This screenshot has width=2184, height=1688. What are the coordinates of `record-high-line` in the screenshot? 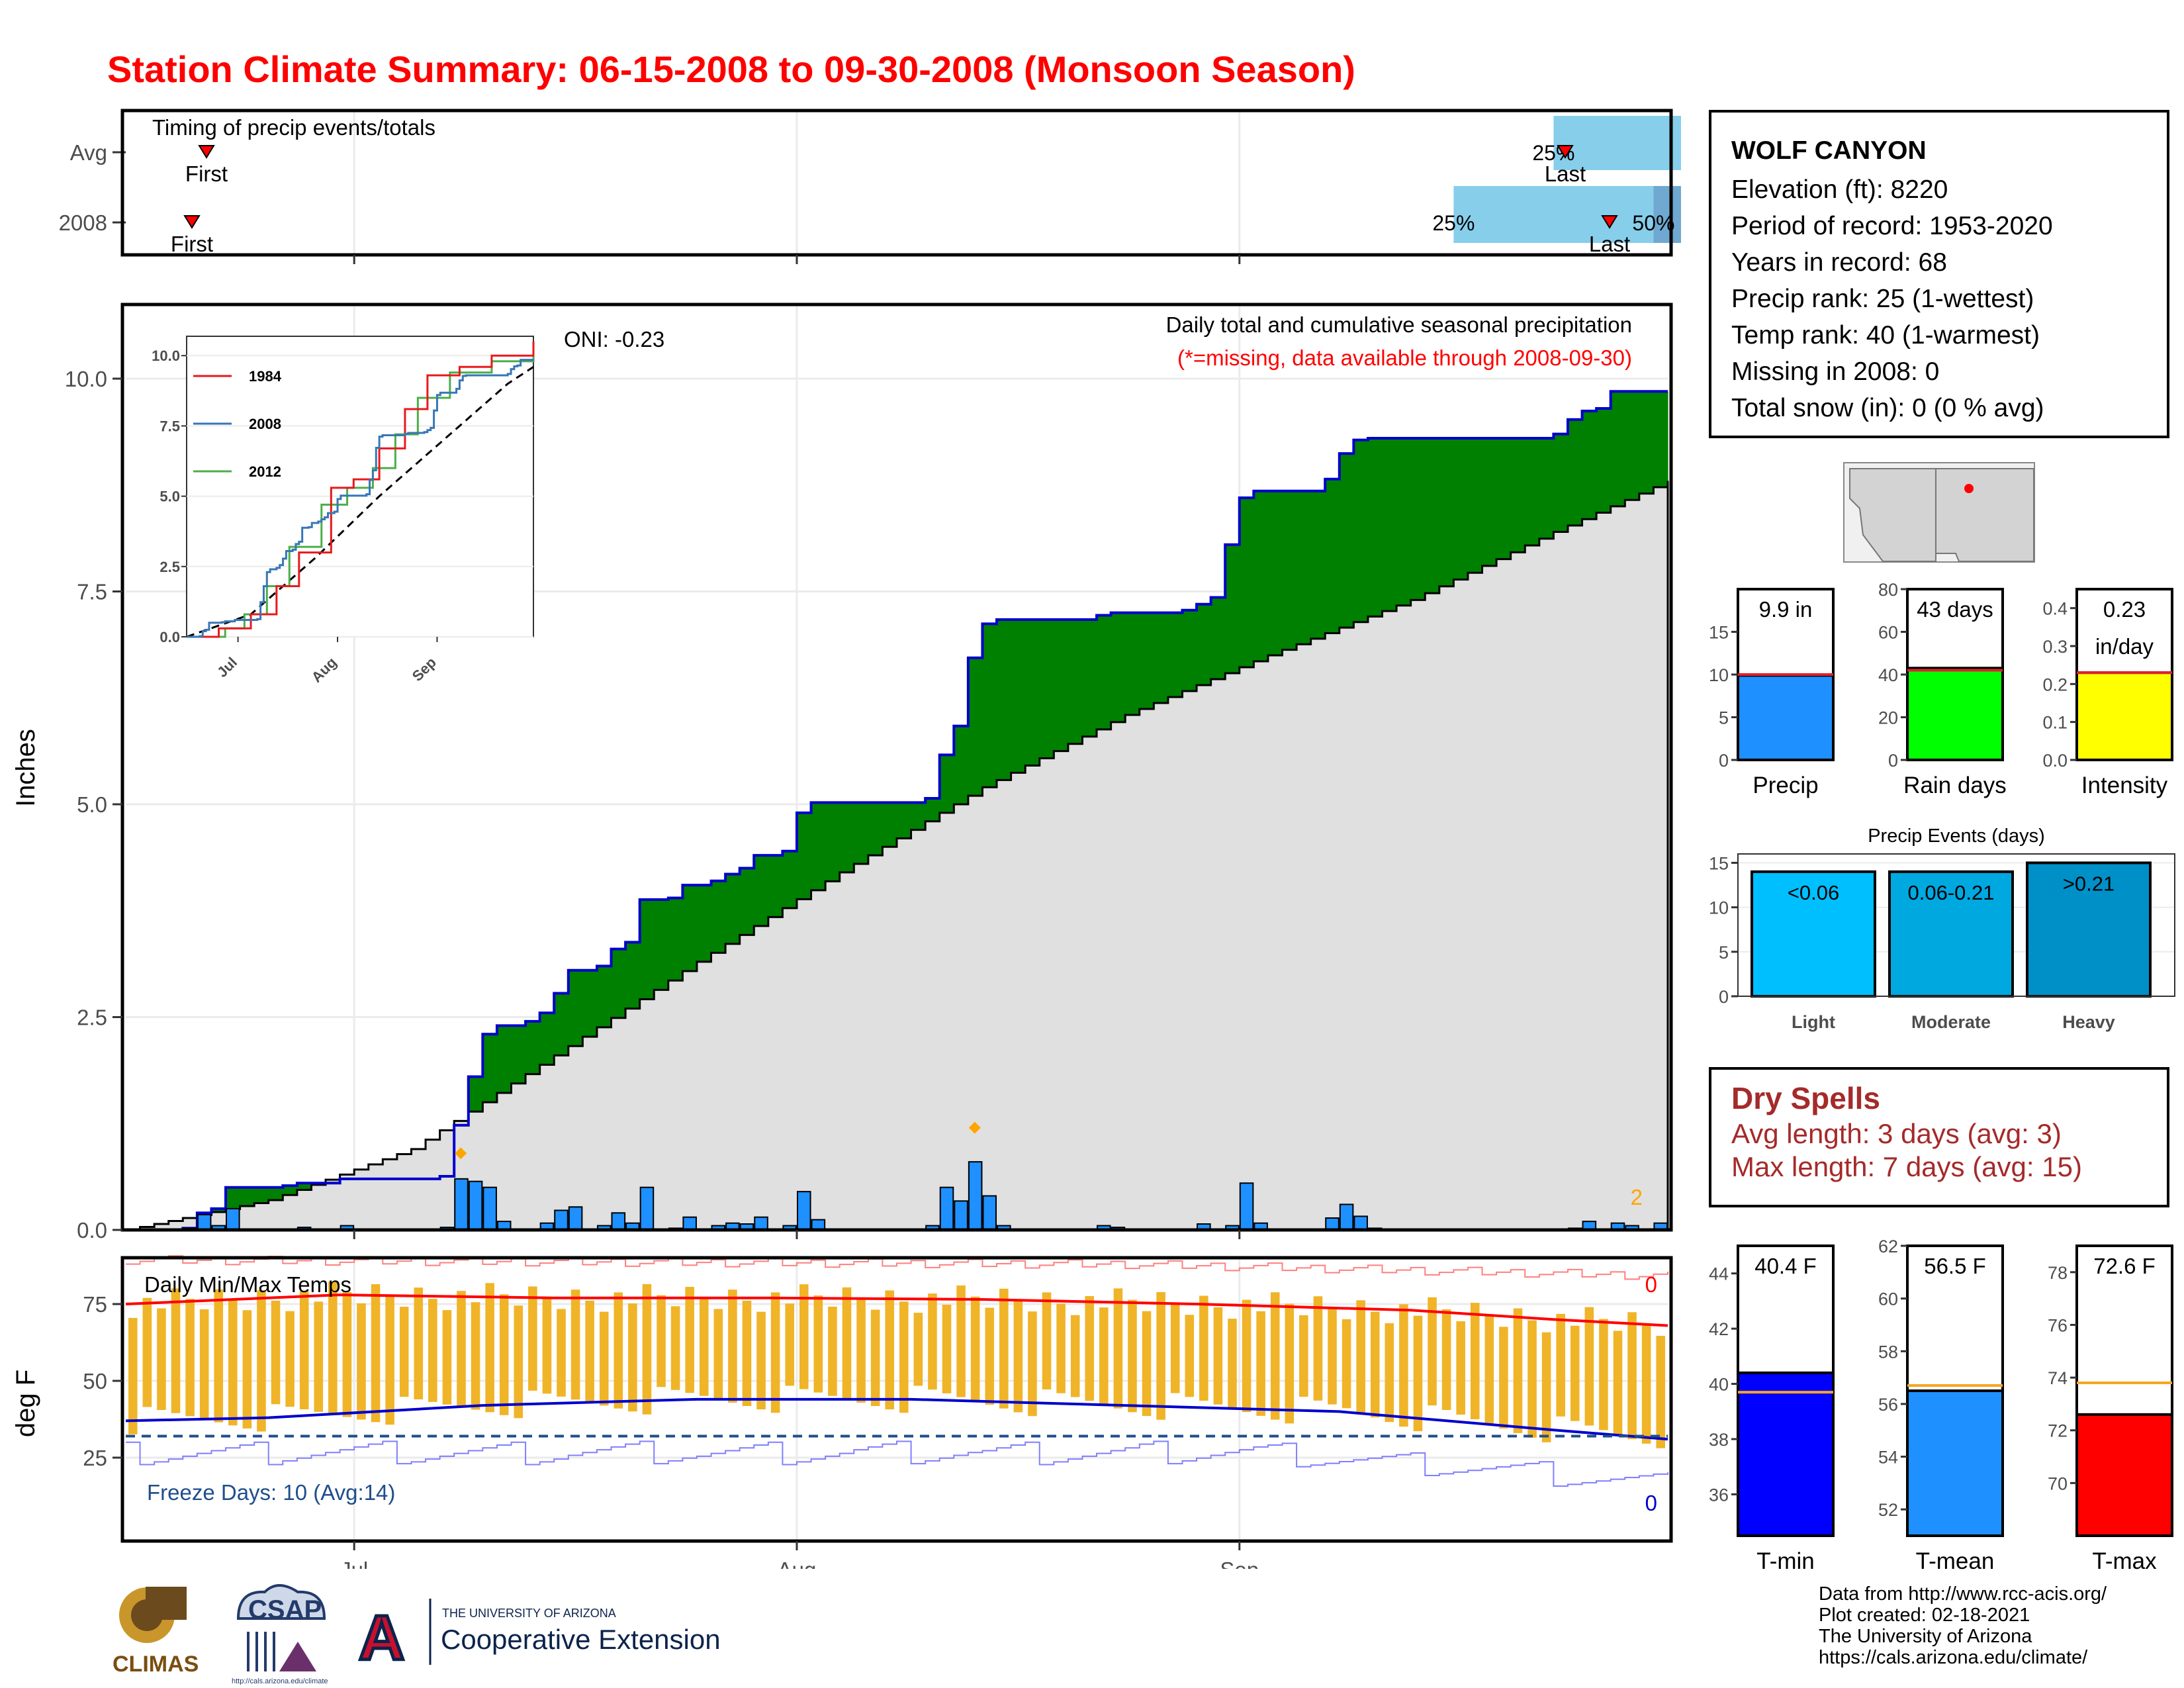 It's located at (897, 1267).